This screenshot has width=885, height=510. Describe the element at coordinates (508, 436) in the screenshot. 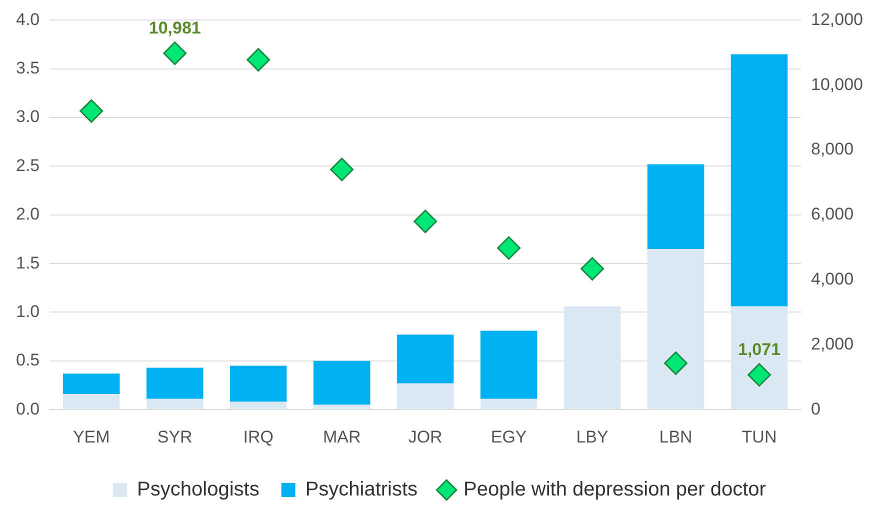

I see `x-tick-label: EGY` at that location.